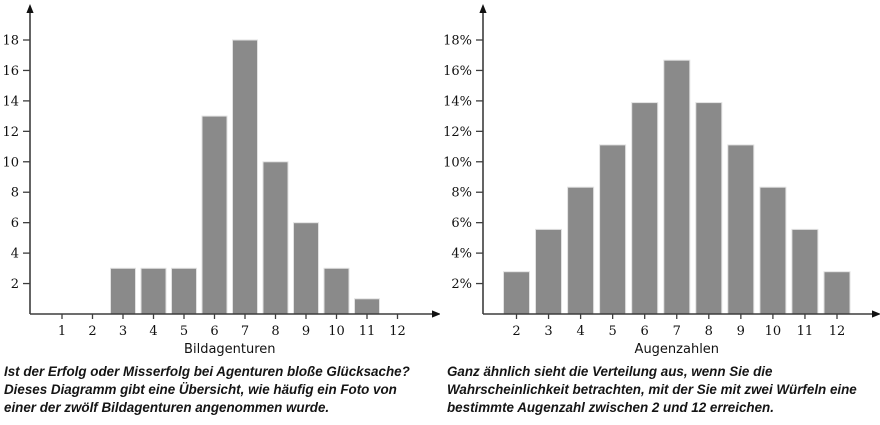 The width and height of the screenshot is (880, 425). What do you see at coordinates (461, 193) in the screenshot?
I see `y-tick-label: 8%` at bounding box center [461, 193].